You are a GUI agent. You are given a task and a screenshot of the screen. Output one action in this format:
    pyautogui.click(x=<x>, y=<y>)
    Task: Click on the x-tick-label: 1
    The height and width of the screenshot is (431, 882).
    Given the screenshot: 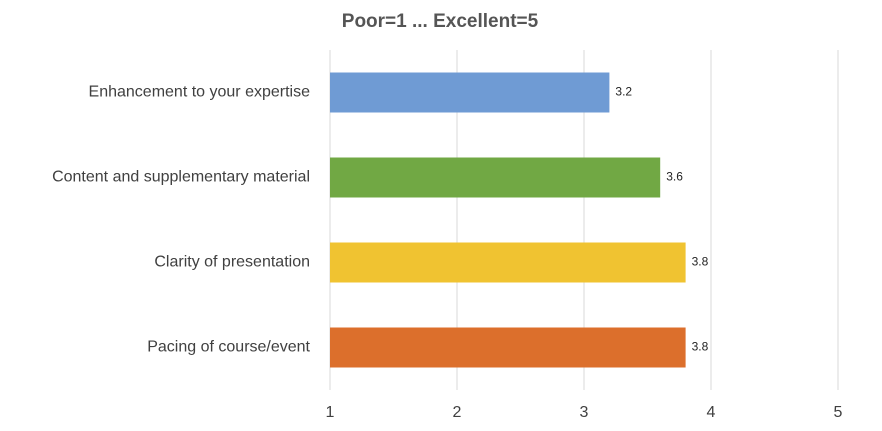 What is the action you would take?
    pyautogui.click(x=330, y=412)
    